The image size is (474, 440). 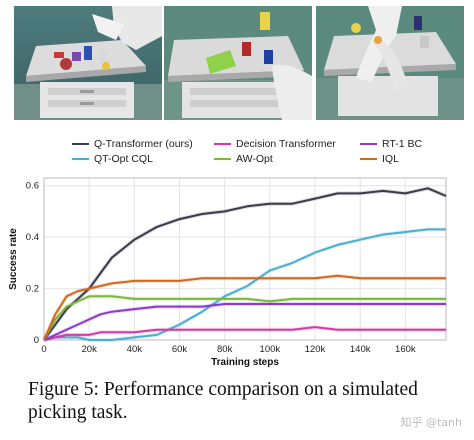 I want to click on legend-label-rt1-bc: RT-1 BC, so click(x=402, y=144).